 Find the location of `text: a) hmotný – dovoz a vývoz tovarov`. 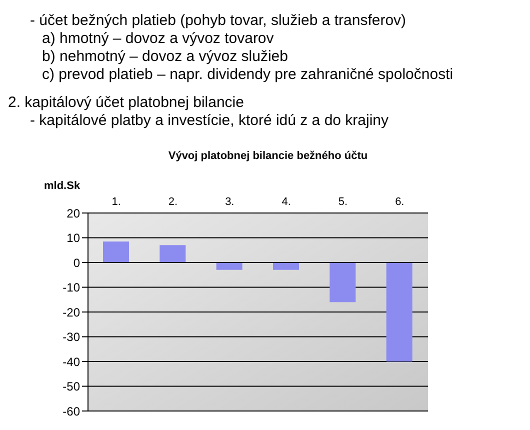

text: a) hmotný – dovoz a vývoz tovarov is located at coordinates (158, 39).